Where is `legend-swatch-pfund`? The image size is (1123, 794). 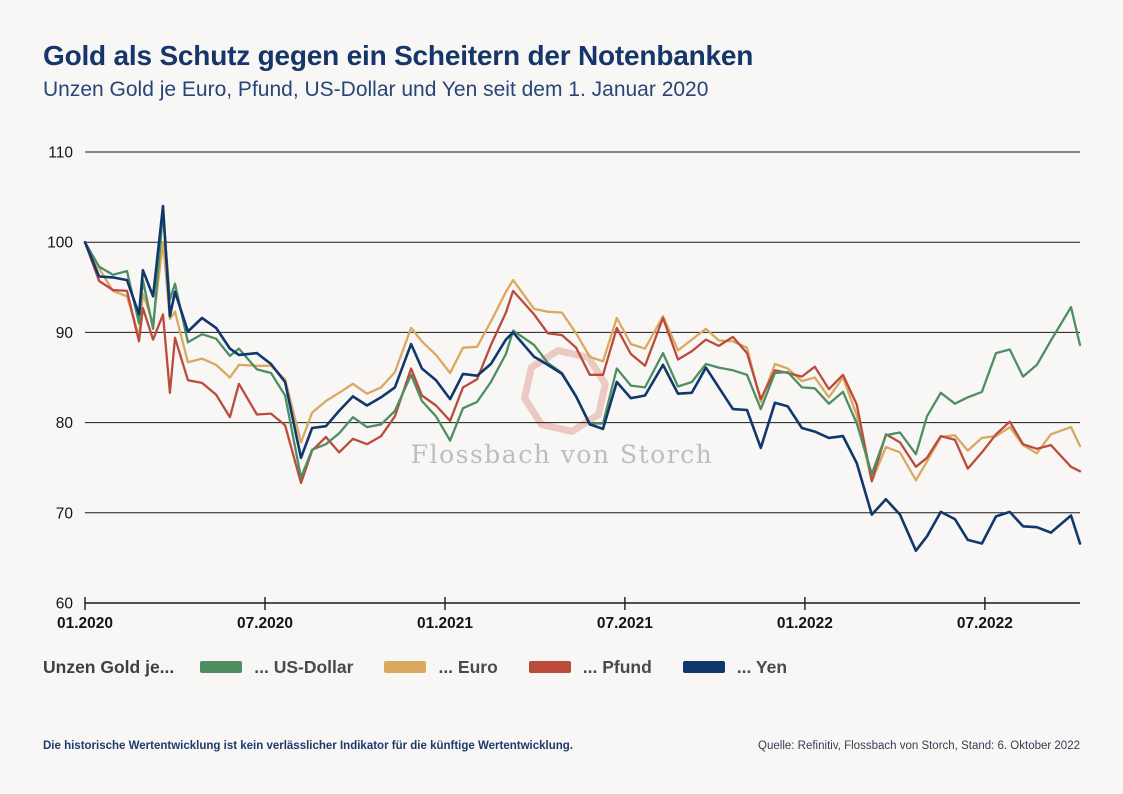
legend-swatch-pfund is located at coordinates (549, 667).